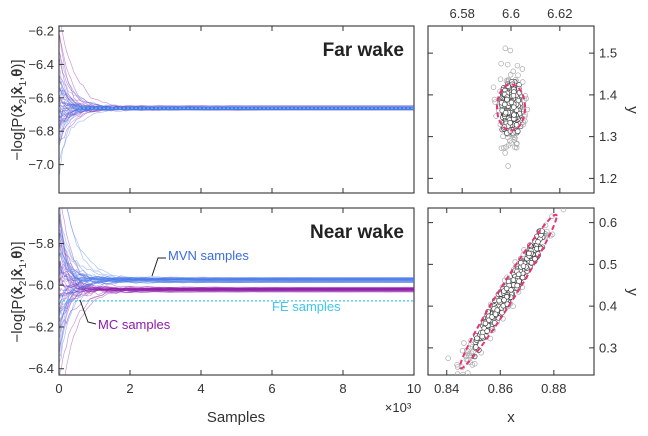 The width and height of the screenshot is (648, 436). Describe the element at coordinates (363, 50) in the screenshot. I see `far-wake-title: Far wake` at that location.